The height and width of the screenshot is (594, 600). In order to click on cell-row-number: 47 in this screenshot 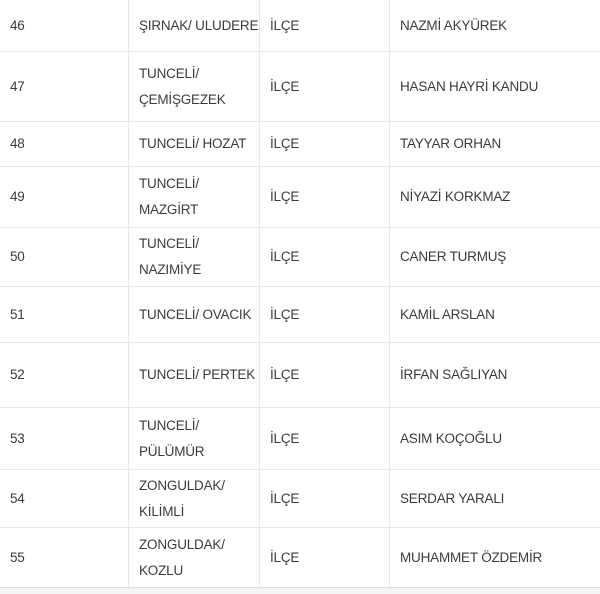, I will do `click(64, 86)`.